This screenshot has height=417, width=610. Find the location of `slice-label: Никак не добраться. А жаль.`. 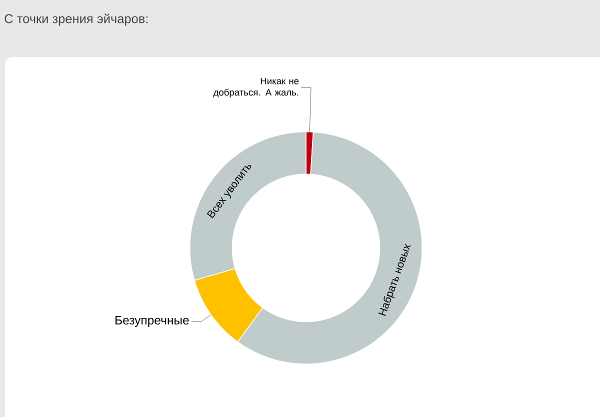

slice-label: Никак не добраться. А жаль. is located at coordinates (256, 88).